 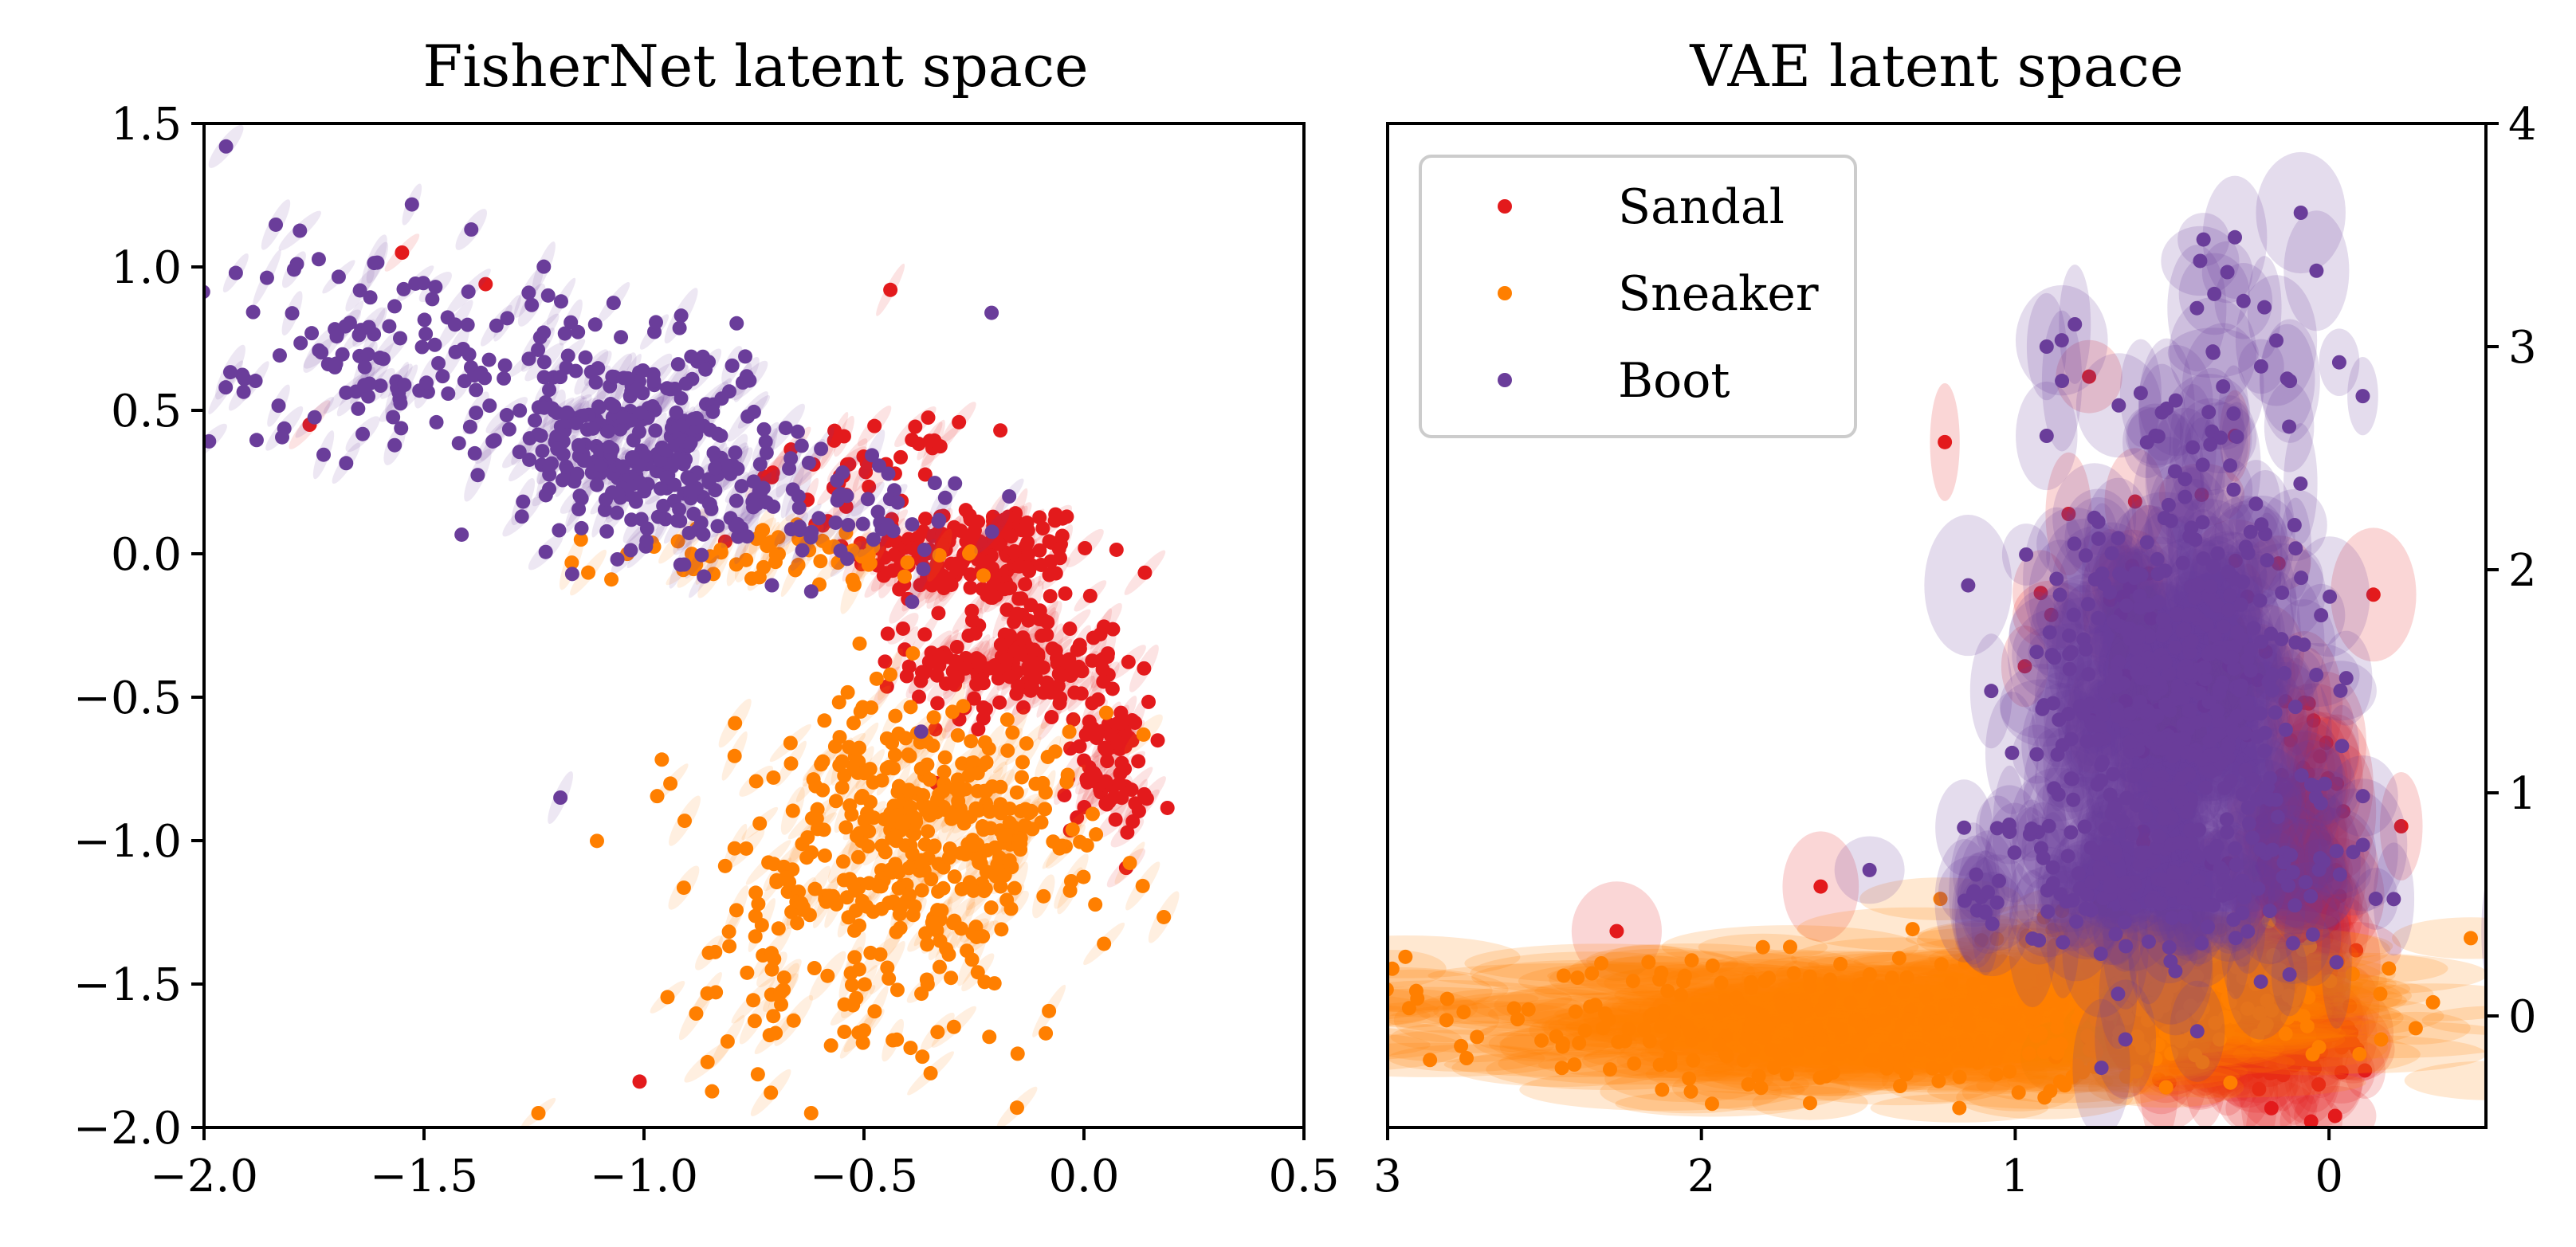 I want to click on fishernet-x-tick-label: −1.5, so click(x=424, y=1176).